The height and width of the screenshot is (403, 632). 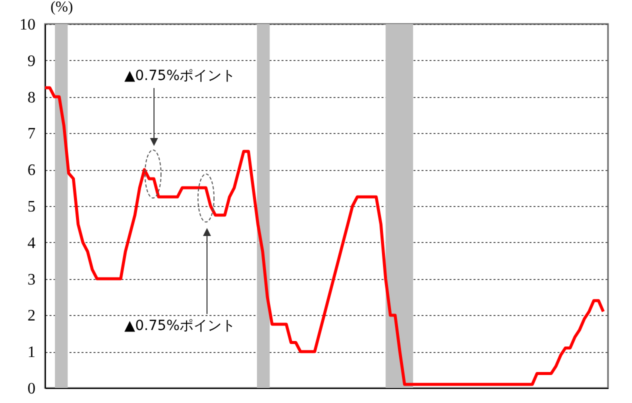 What do you see at coordinates (32, 243) in the screenshot?
I see `y-tick-label: 4` at bounding box center [32, 243].